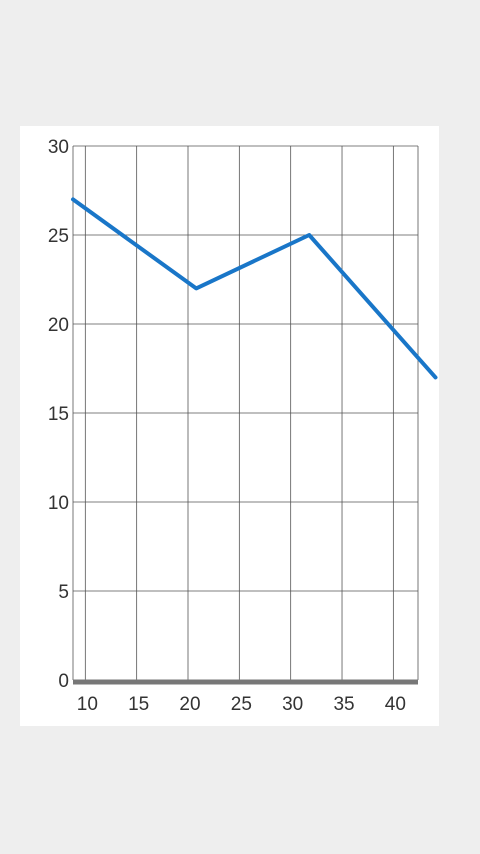 This screenshot has height=854, width=480. What do you see at coordinates (63, 681) in the screenshot?
I see `y-tick-label: 0` at bounding box center [63, 681].